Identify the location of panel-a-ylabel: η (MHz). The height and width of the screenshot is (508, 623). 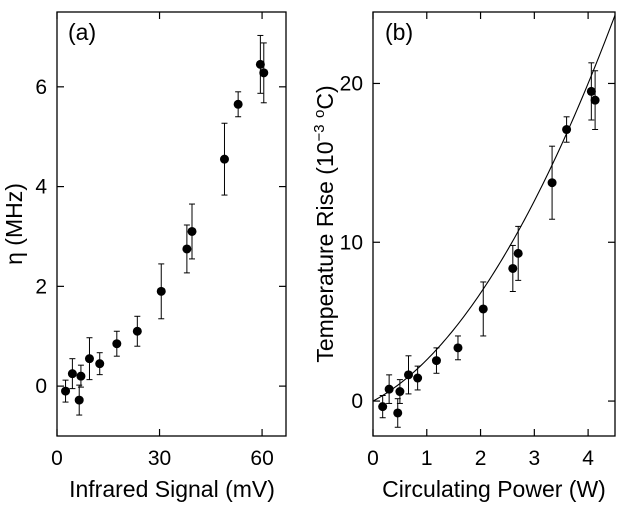
(14, 224).